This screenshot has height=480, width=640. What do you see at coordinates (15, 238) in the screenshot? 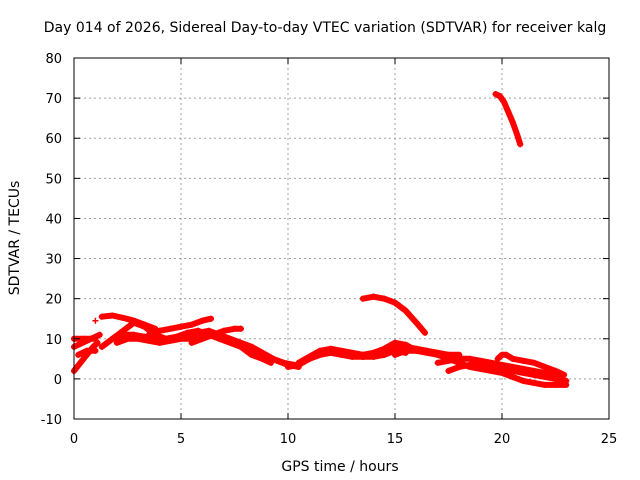
I see `y-axis-label: SDTVAR / TECUs` at bounding box center [15, 238].